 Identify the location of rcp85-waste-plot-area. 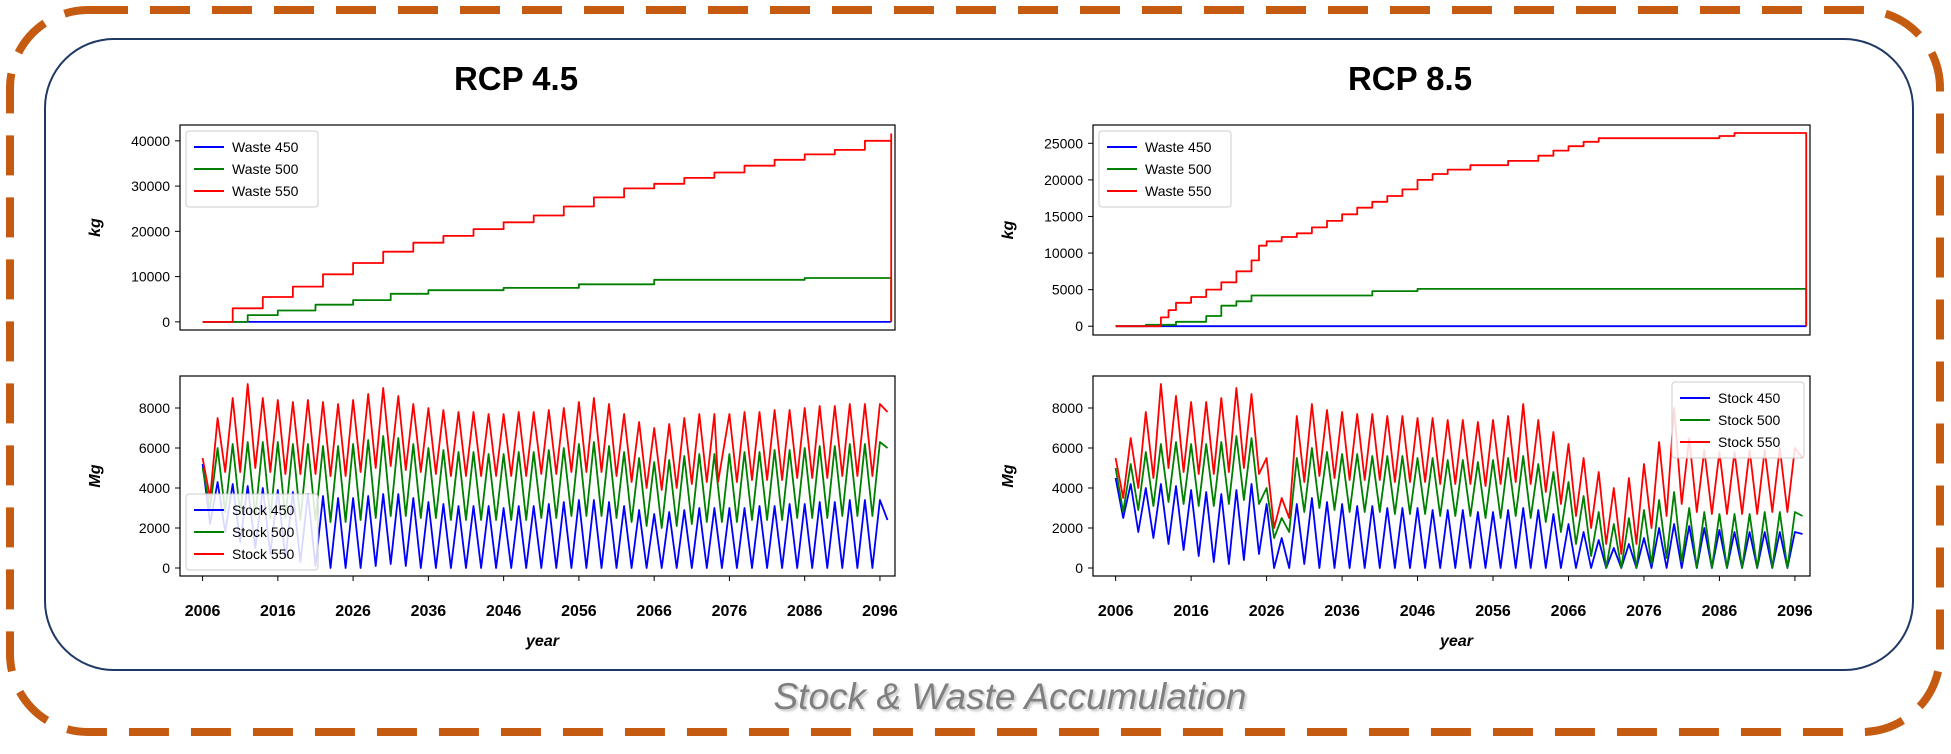
(1461, 230).